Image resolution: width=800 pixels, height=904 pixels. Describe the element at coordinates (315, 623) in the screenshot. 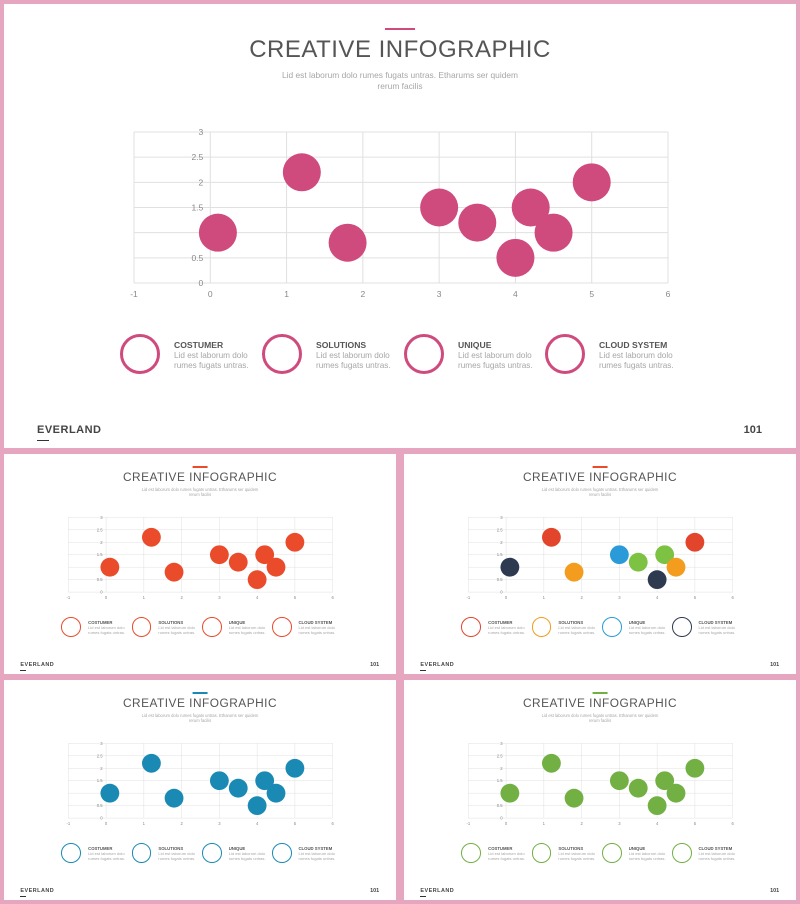

I see `legend-title: CLOUD SYSTEM` at that location.